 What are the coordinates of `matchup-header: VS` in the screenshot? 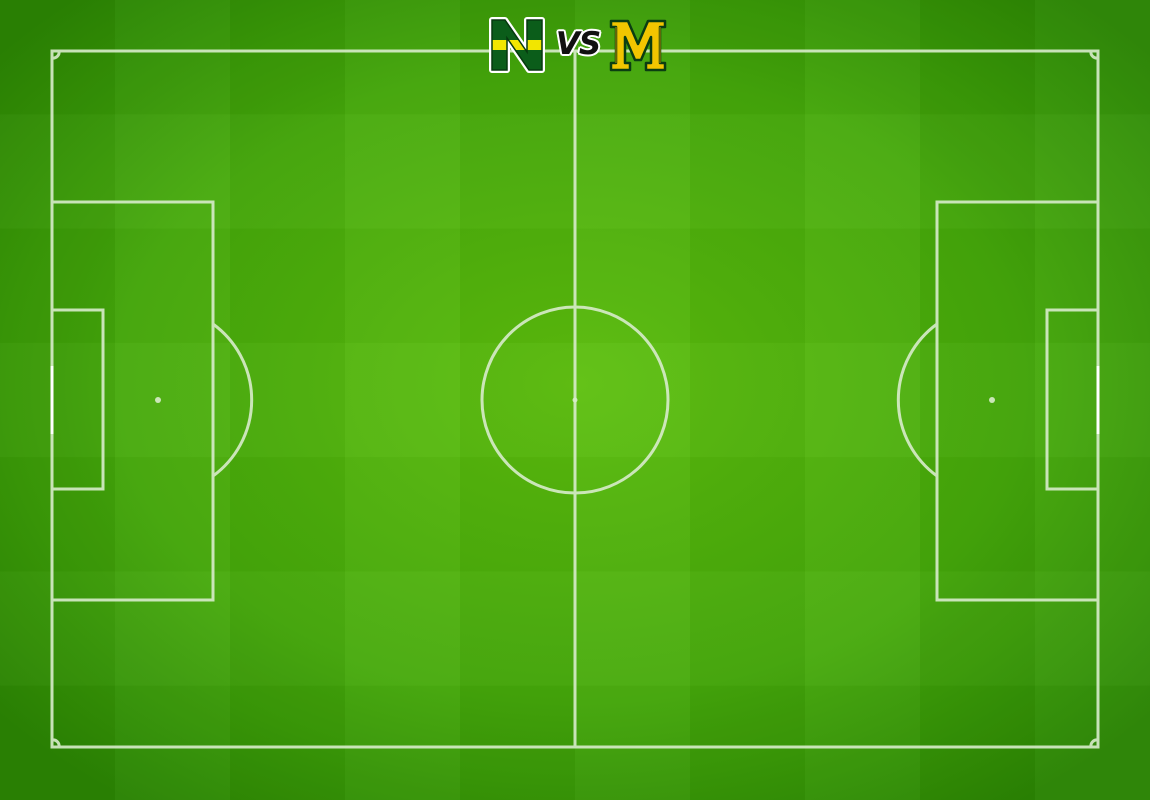 It's located at (578, 45).